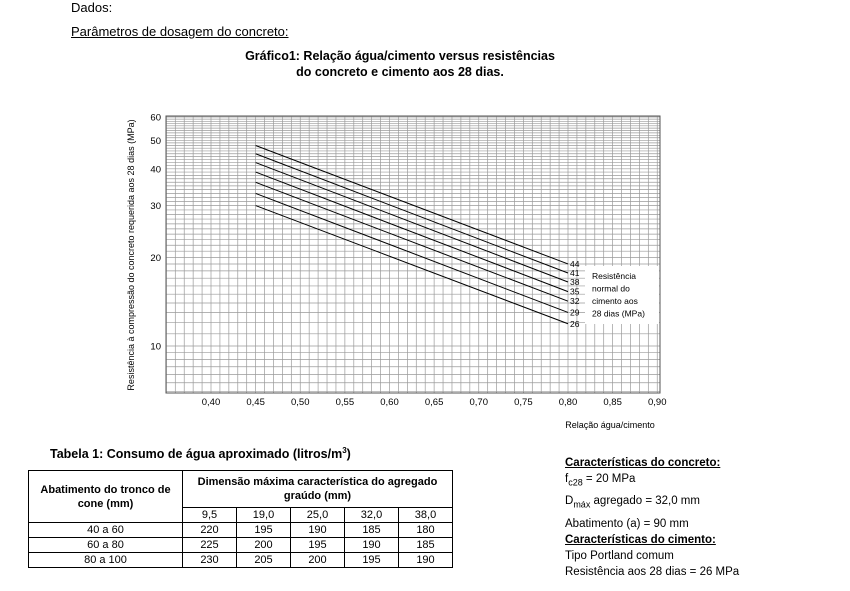 This screenshot has width=850, height=591. Describe the element at coordinates (211, 402) in the screenshot. I see `x-tick-label: 0,40` at that location.